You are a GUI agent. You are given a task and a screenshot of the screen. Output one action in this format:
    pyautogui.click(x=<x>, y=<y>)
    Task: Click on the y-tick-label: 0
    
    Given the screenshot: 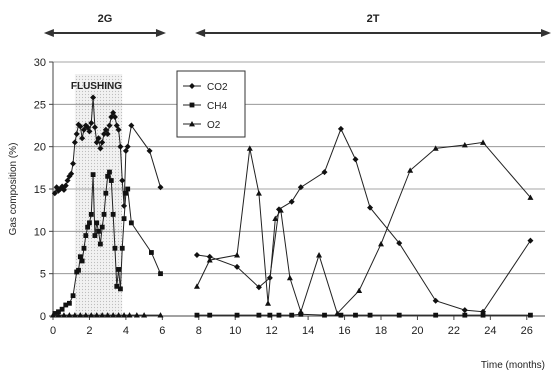 What is the action you would take?
    pyautogui.click(x=43, y=317)
    